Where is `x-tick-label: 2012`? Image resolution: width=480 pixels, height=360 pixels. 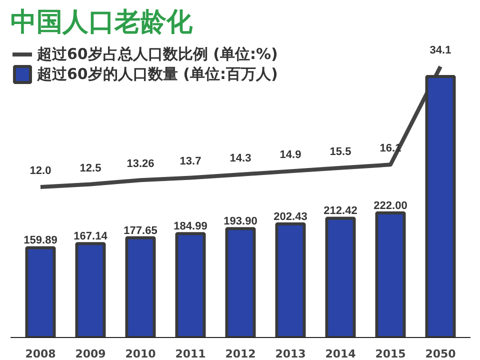
x-tick-label: 2012 is located at coordinates (240, 354).